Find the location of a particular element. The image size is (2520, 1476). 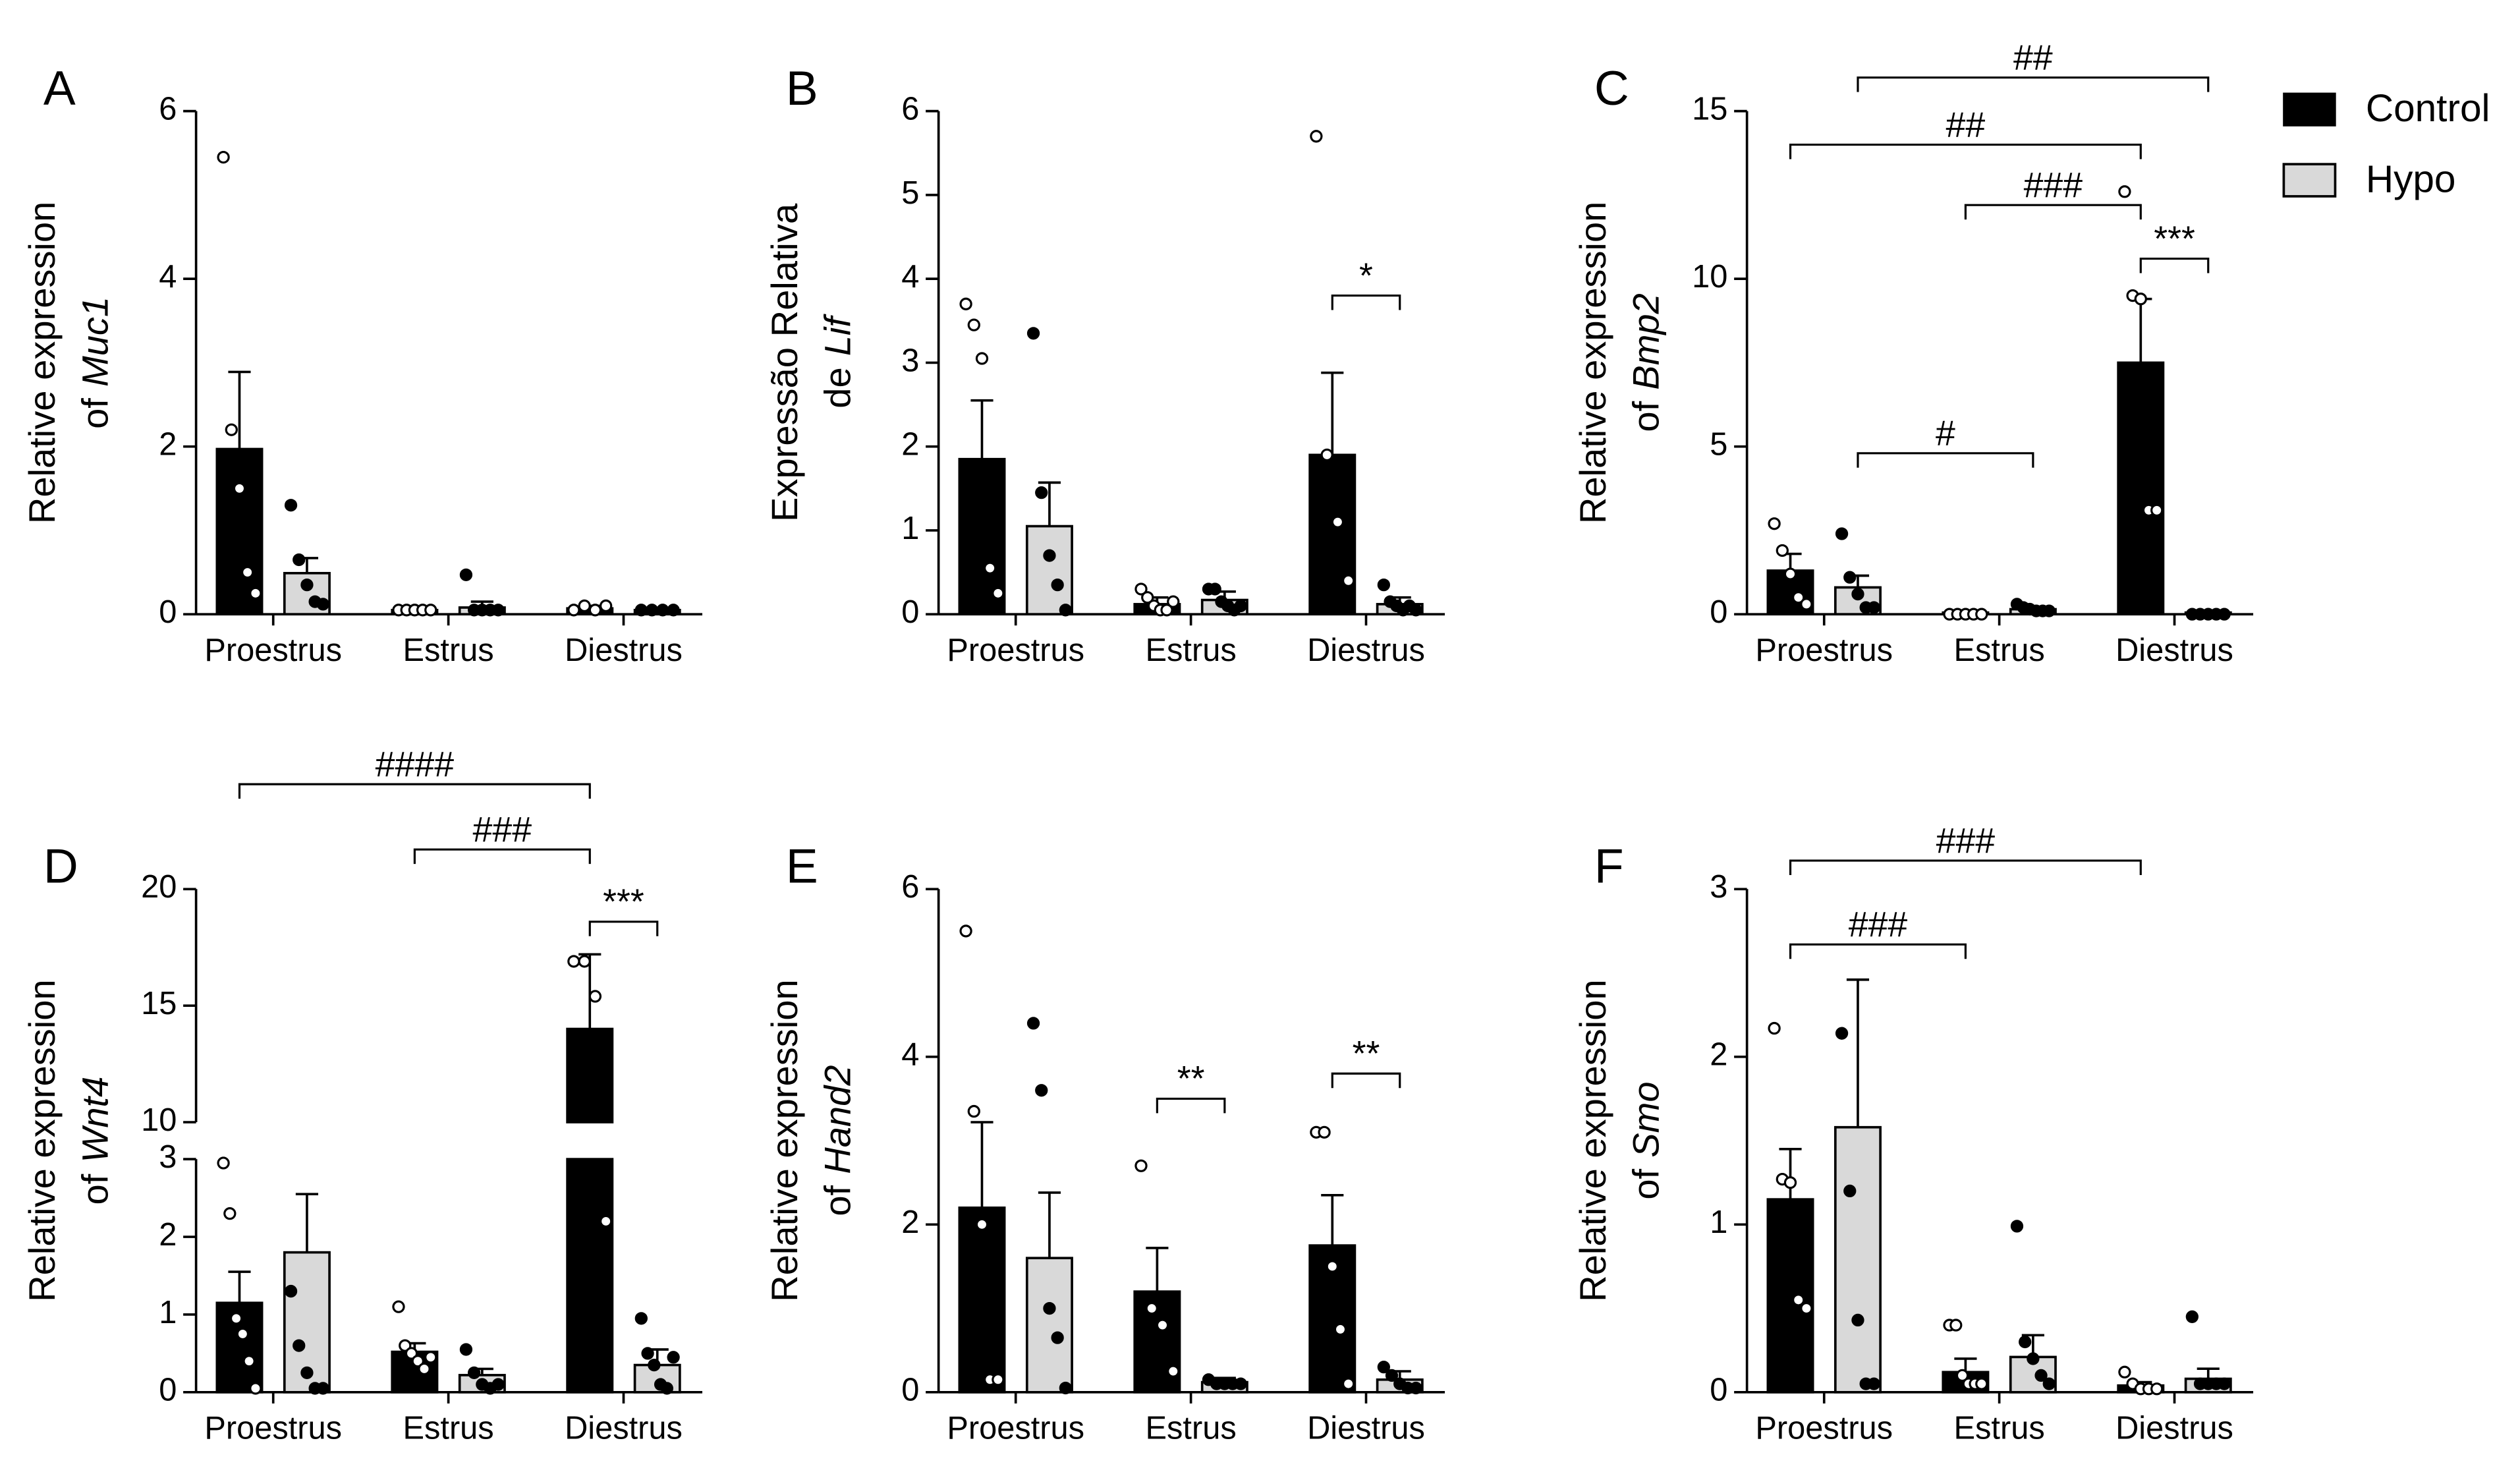

panel-letter: C is located at coordinates (1611, 88).